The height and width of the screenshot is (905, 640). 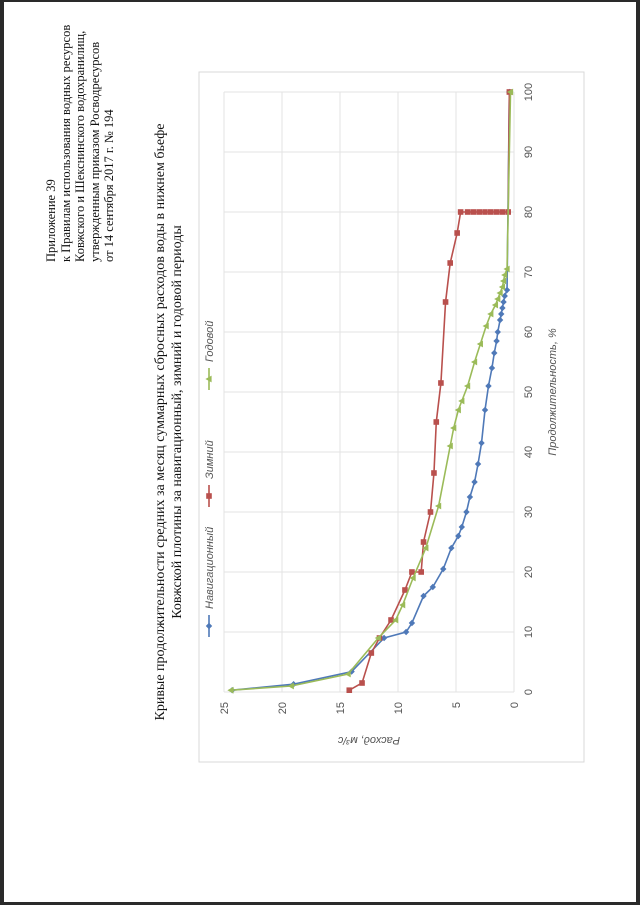 What do you see at coordinates (529, 212) in the screenshot?
I see `x-tick-label: 80` at bounding box center [529, 212].